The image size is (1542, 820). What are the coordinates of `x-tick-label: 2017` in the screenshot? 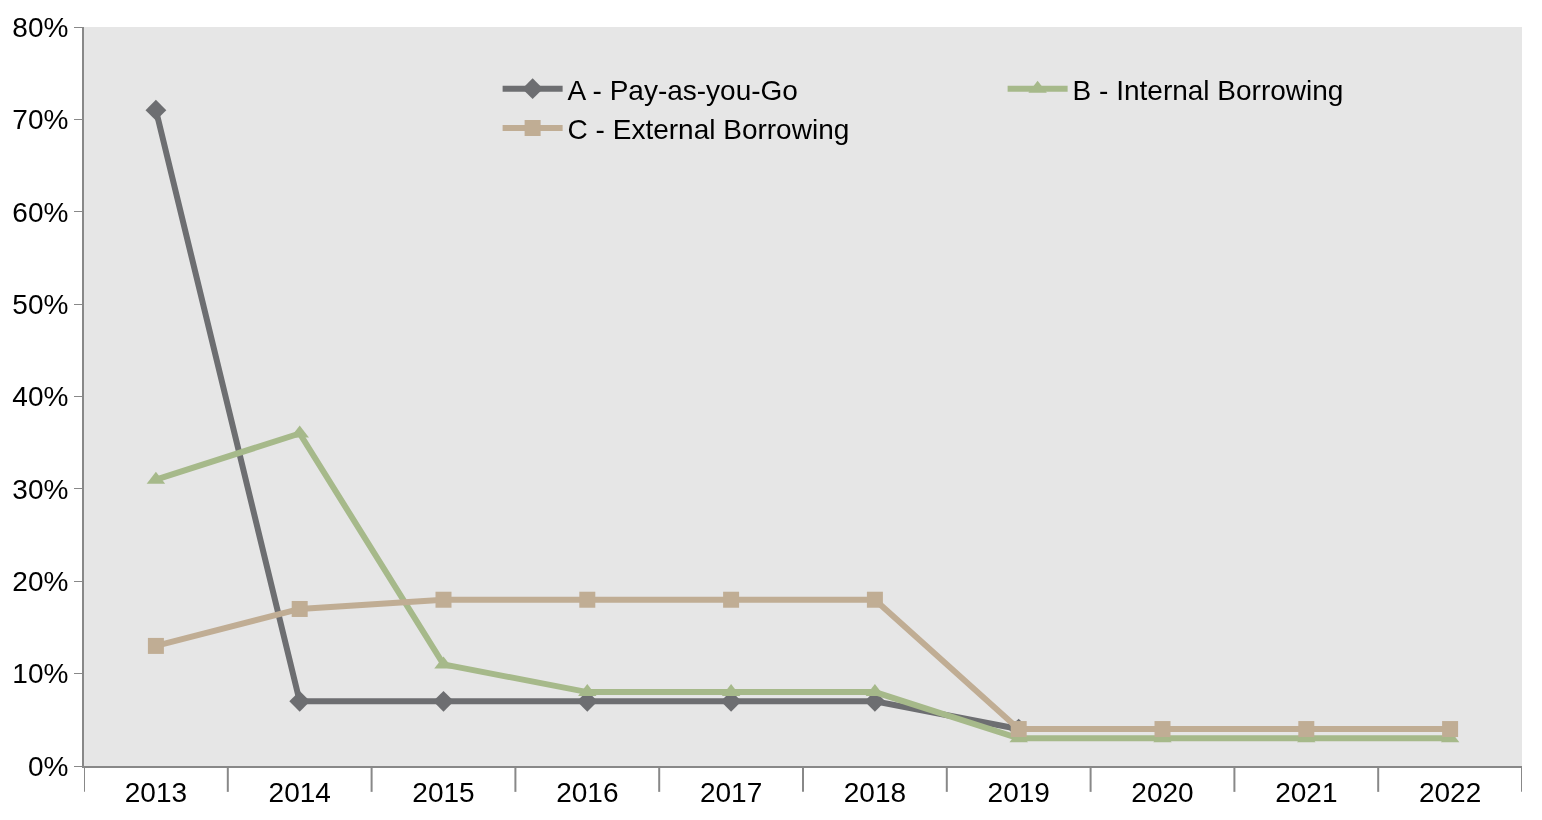 It's located at (731, 792).